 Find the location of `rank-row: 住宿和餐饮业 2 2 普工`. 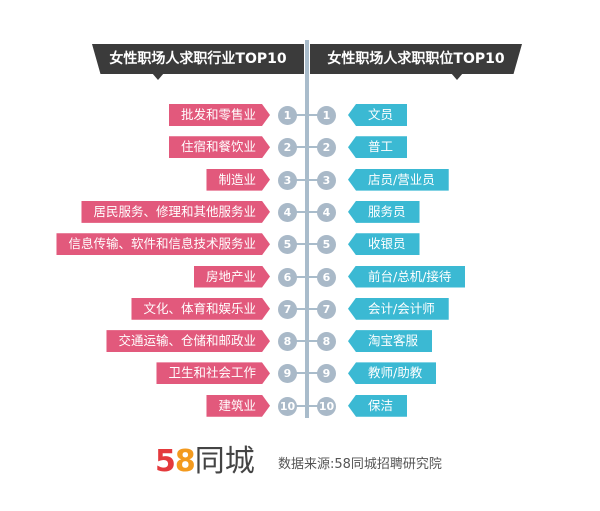

rank-row: 住宿和餐饮业 2 2 普工 is located at coordinates (300, 147).